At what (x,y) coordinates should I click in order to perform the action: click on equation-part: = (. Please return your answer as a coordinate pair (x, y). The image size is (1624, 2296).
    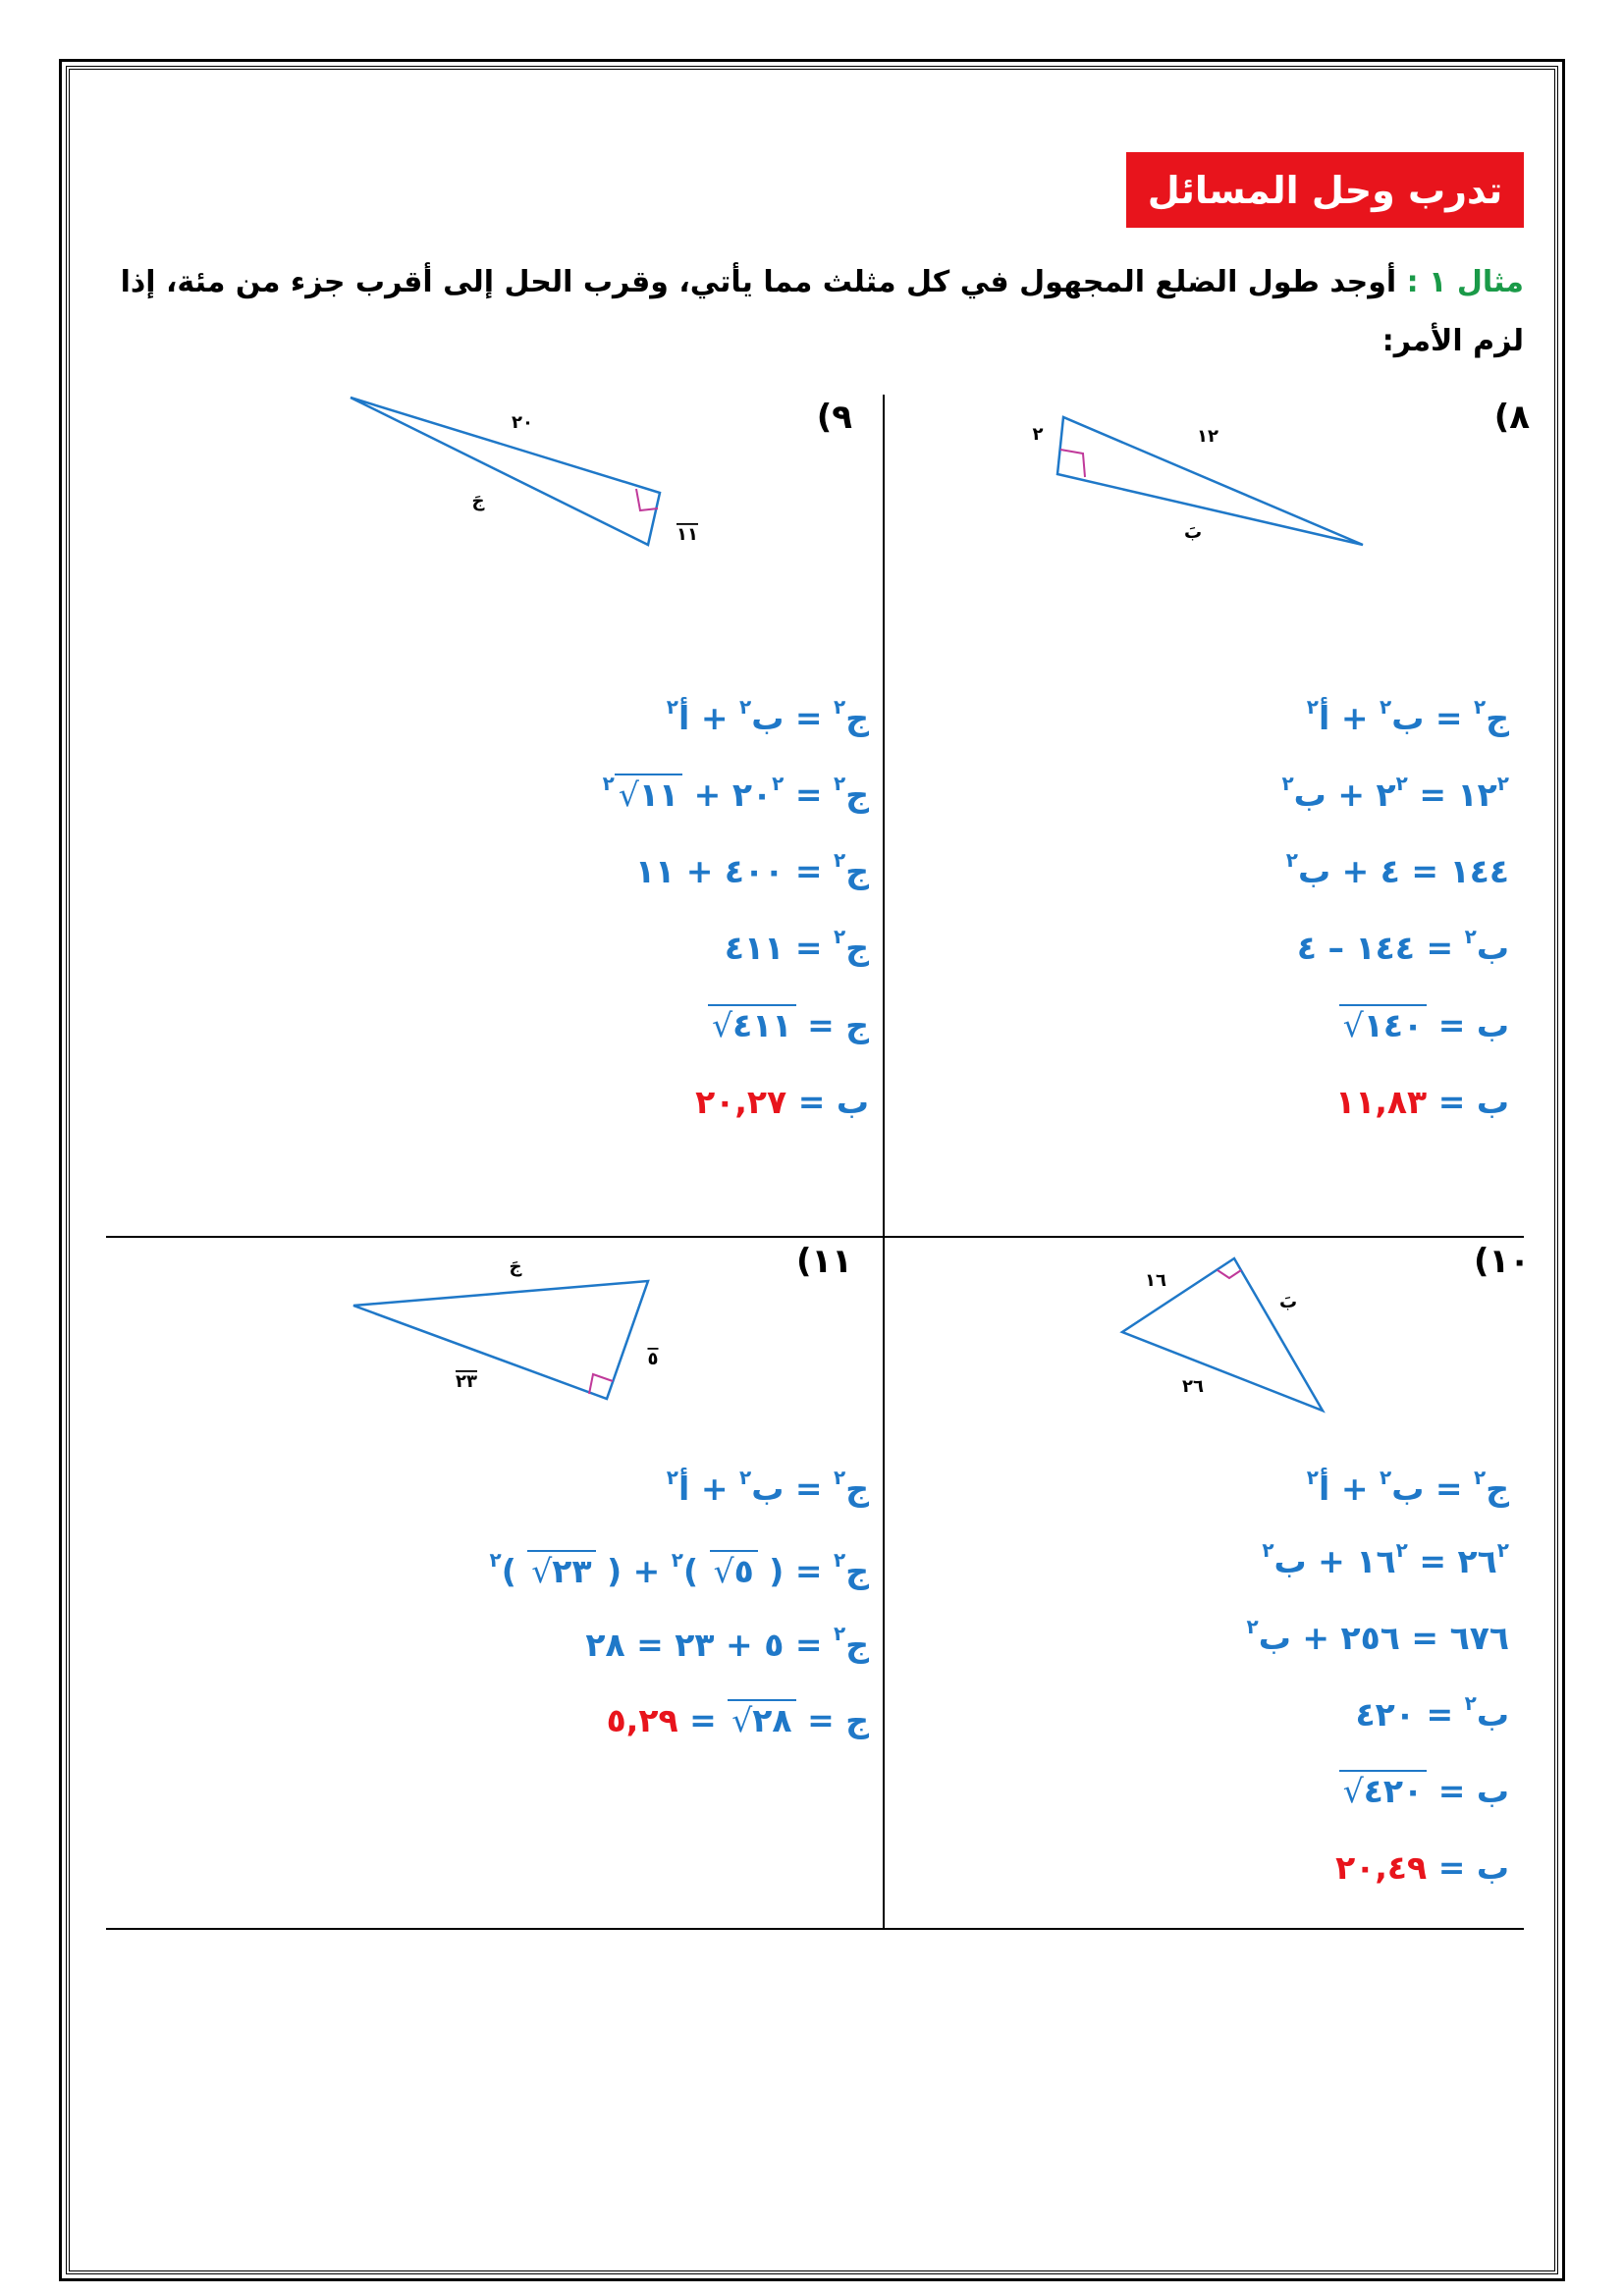
    Looking at the image, I should click on (795, 1571).